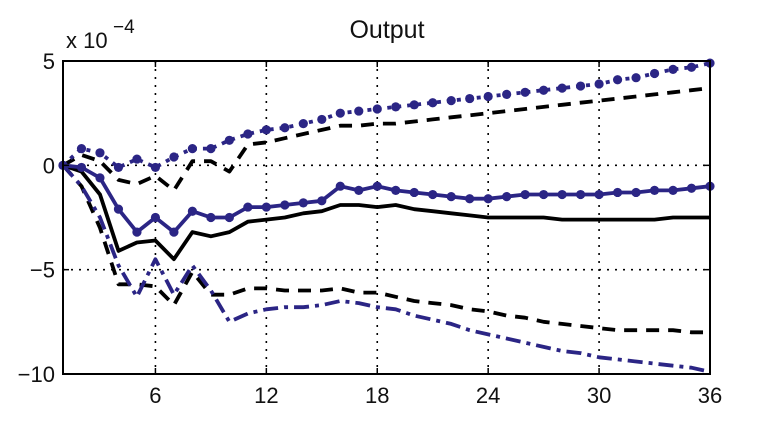 Image resolution: width=763 pixels, height=427 pixels. I want to click on y-tick-label: −10, so click(36, 374).